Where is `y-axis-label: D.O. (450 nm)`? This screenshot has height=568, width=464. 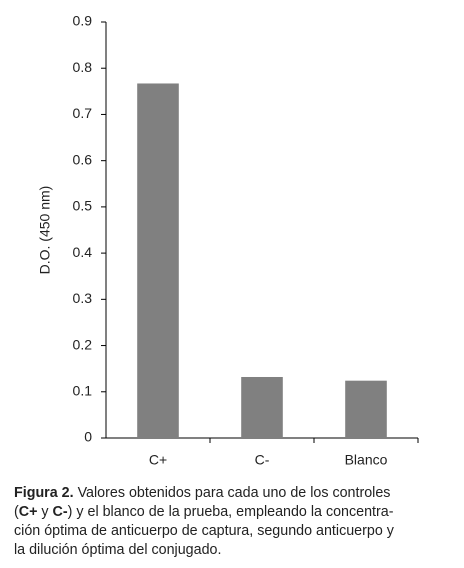 y-axis-label: D.O. (450 nm) is located at coordinates (45, 230).